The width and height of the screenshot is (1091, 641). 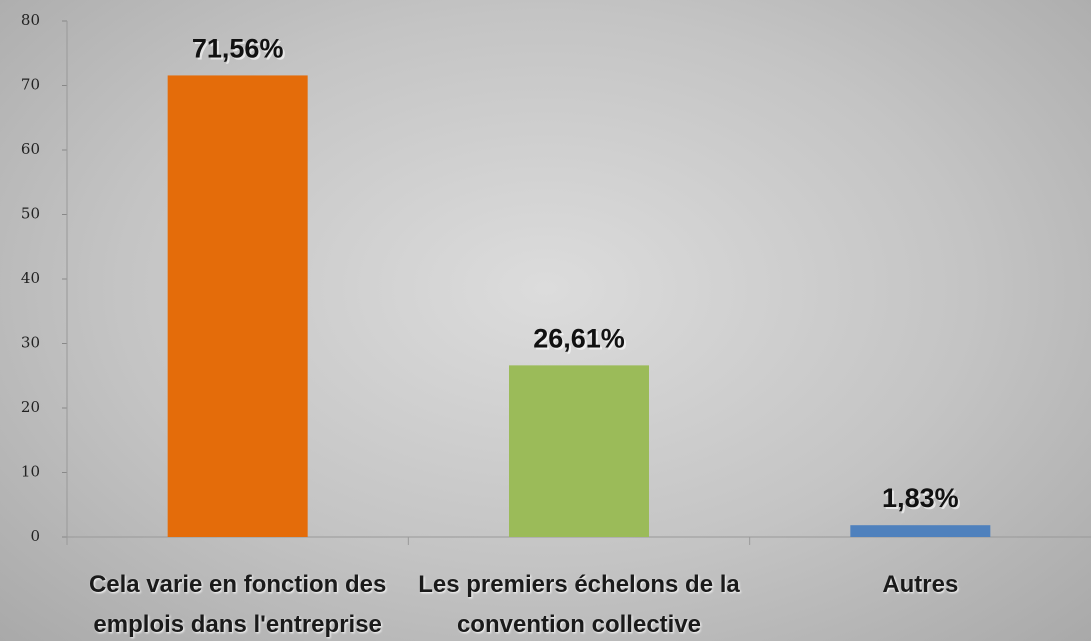 I want to click on y-tick-label: 80, so click(x=30, y=20).